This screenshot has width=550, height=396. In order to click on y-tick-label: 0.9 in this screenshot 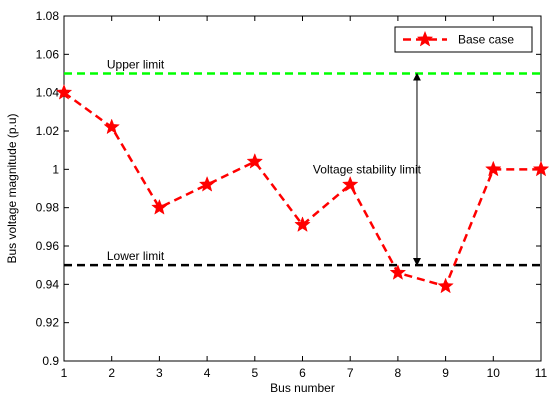, I will do `click(50, 361)`.